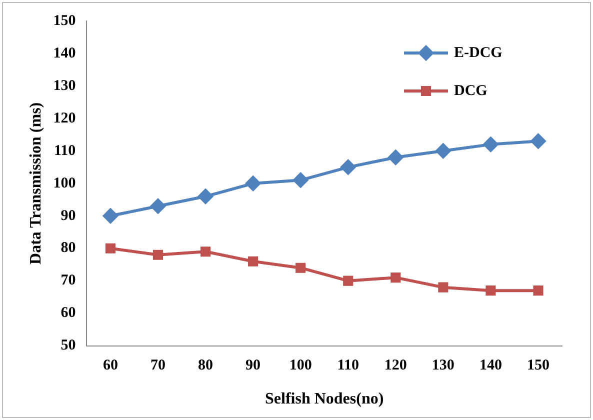 This screenshot has height=420, width=593. What do you see at coordinates (348, 366) in the screenshot?
I see `x-tick-label: 110` at bounding box center [348, 366].